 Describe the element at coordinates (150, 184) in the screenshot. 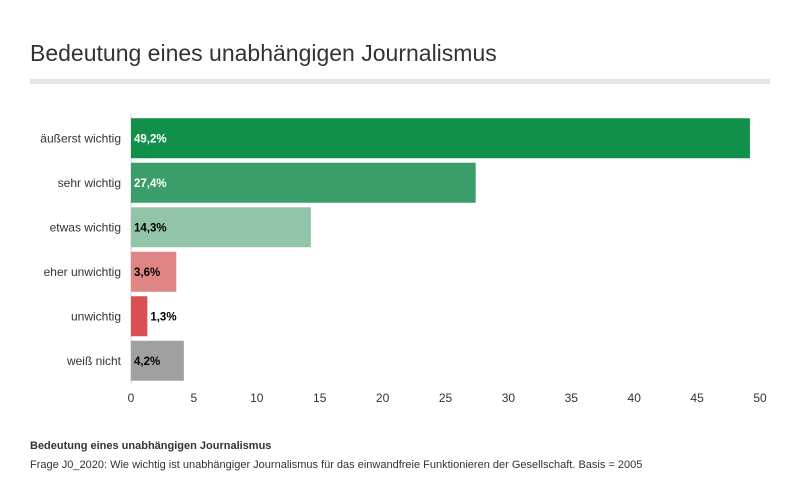

I see `data-label-1: 27,4%` at that location.